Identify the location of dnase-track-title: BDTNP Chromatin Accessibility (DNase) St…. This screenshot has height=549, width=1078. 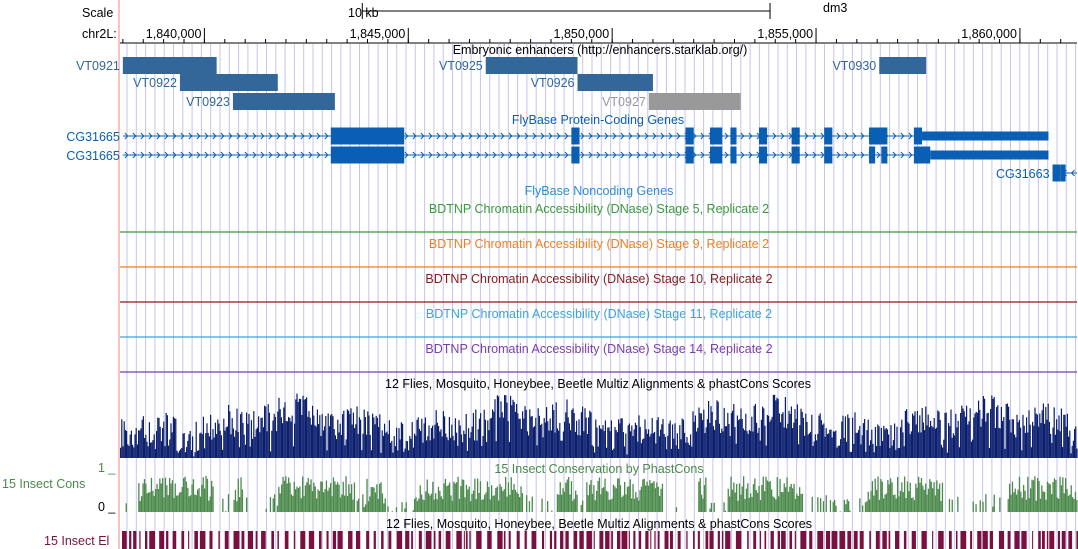
(599, 244).